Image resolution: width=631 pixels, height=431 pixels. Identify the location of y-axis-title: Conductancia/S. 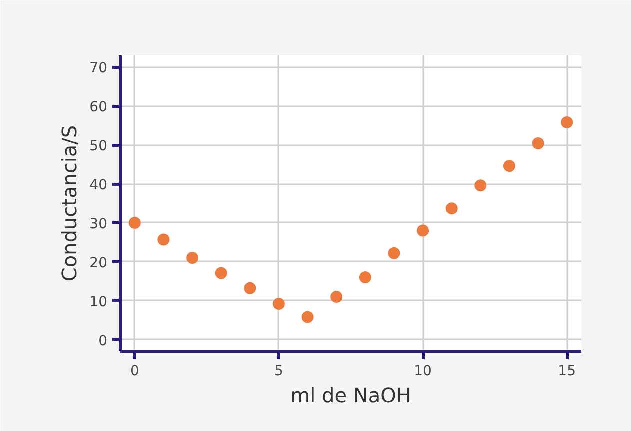
(70, 203).